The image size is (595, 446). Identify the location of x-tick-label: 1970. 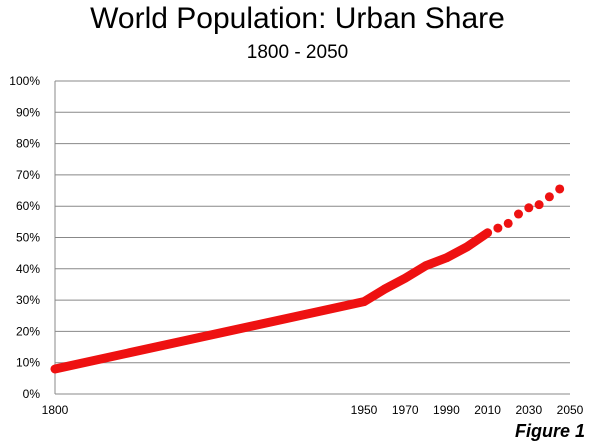
(405, 410).